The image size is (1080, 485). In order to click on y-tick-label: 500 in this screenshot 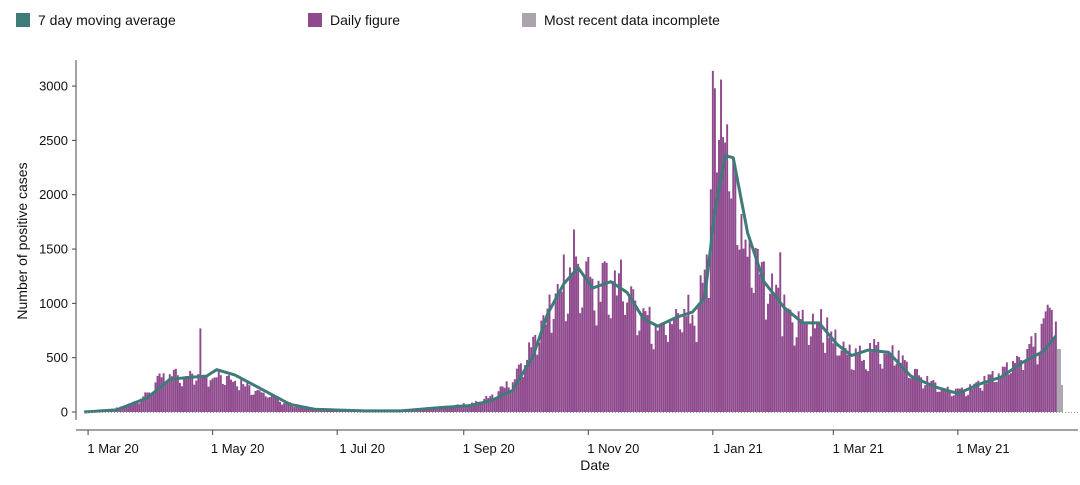, I will do `click(57, 357)`.